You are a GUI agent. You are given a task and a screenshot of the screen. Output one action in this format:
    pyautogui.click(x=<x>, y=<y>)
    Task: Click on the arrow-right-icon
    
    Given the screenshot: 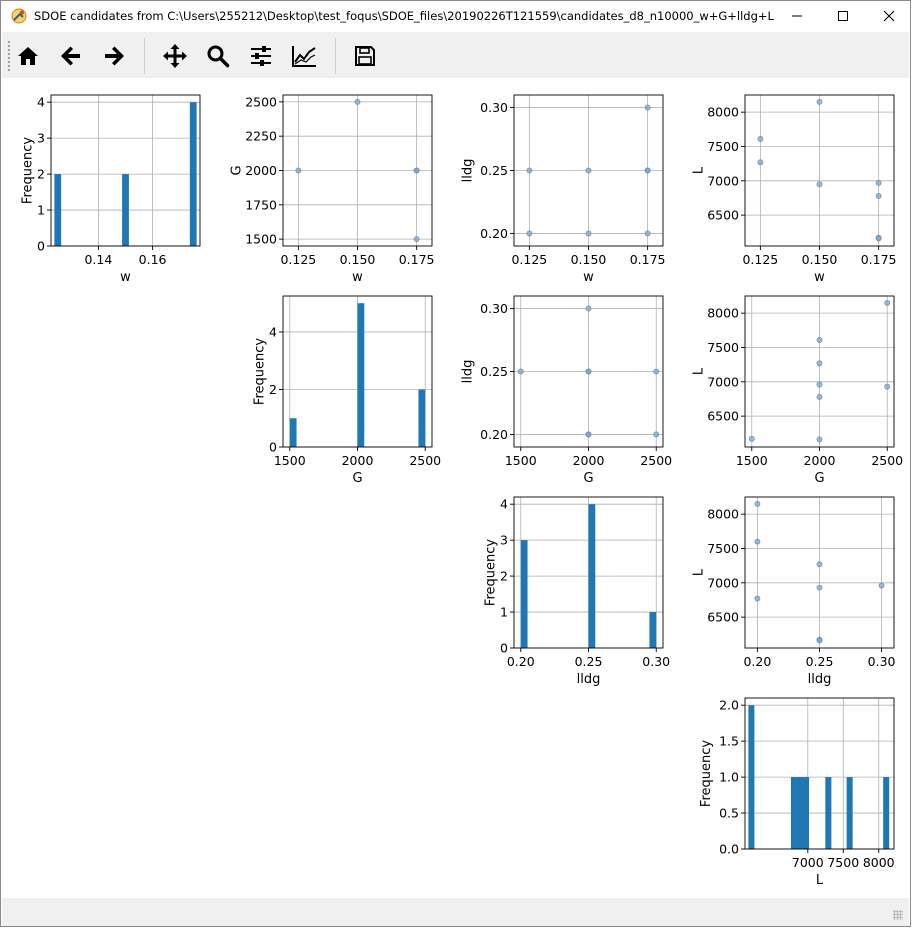 What is the action you would take?
    pyautogui.click(x=114, y=56)
    